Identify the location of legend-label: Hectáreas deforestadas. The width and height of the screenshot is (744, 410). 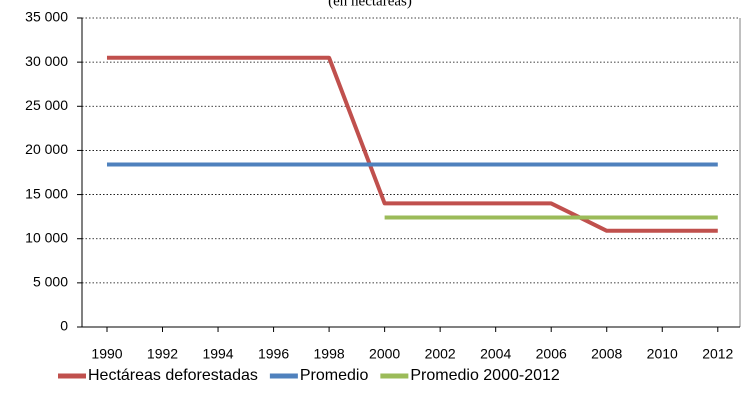
(173, 375).